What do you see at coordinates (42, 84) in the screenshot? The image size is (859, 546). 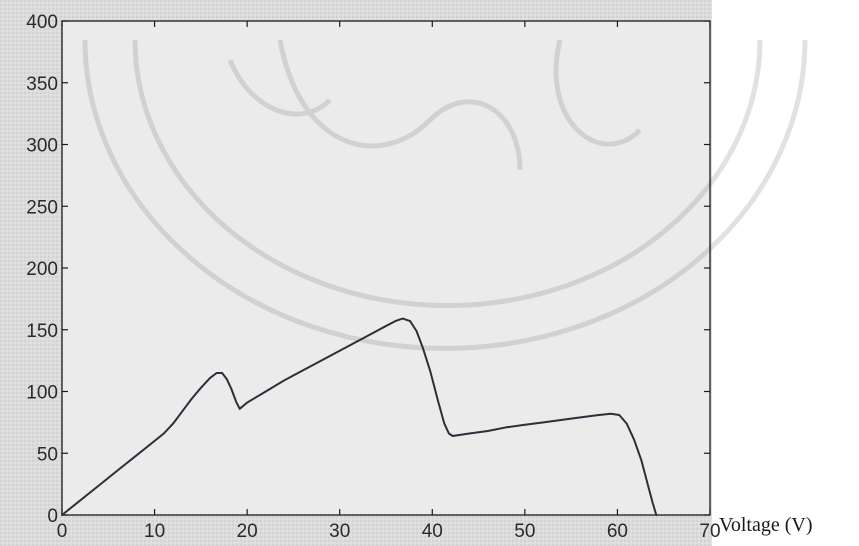 I see `y-tick-label: 350` at bounding box center [42, 84].